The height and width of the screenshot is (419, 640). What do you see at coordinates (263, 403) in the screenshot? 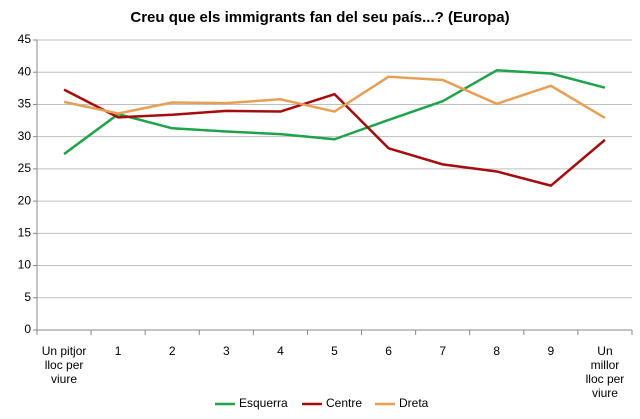
I see `legend-label: Esquerra` at bounding box center [263, 403].